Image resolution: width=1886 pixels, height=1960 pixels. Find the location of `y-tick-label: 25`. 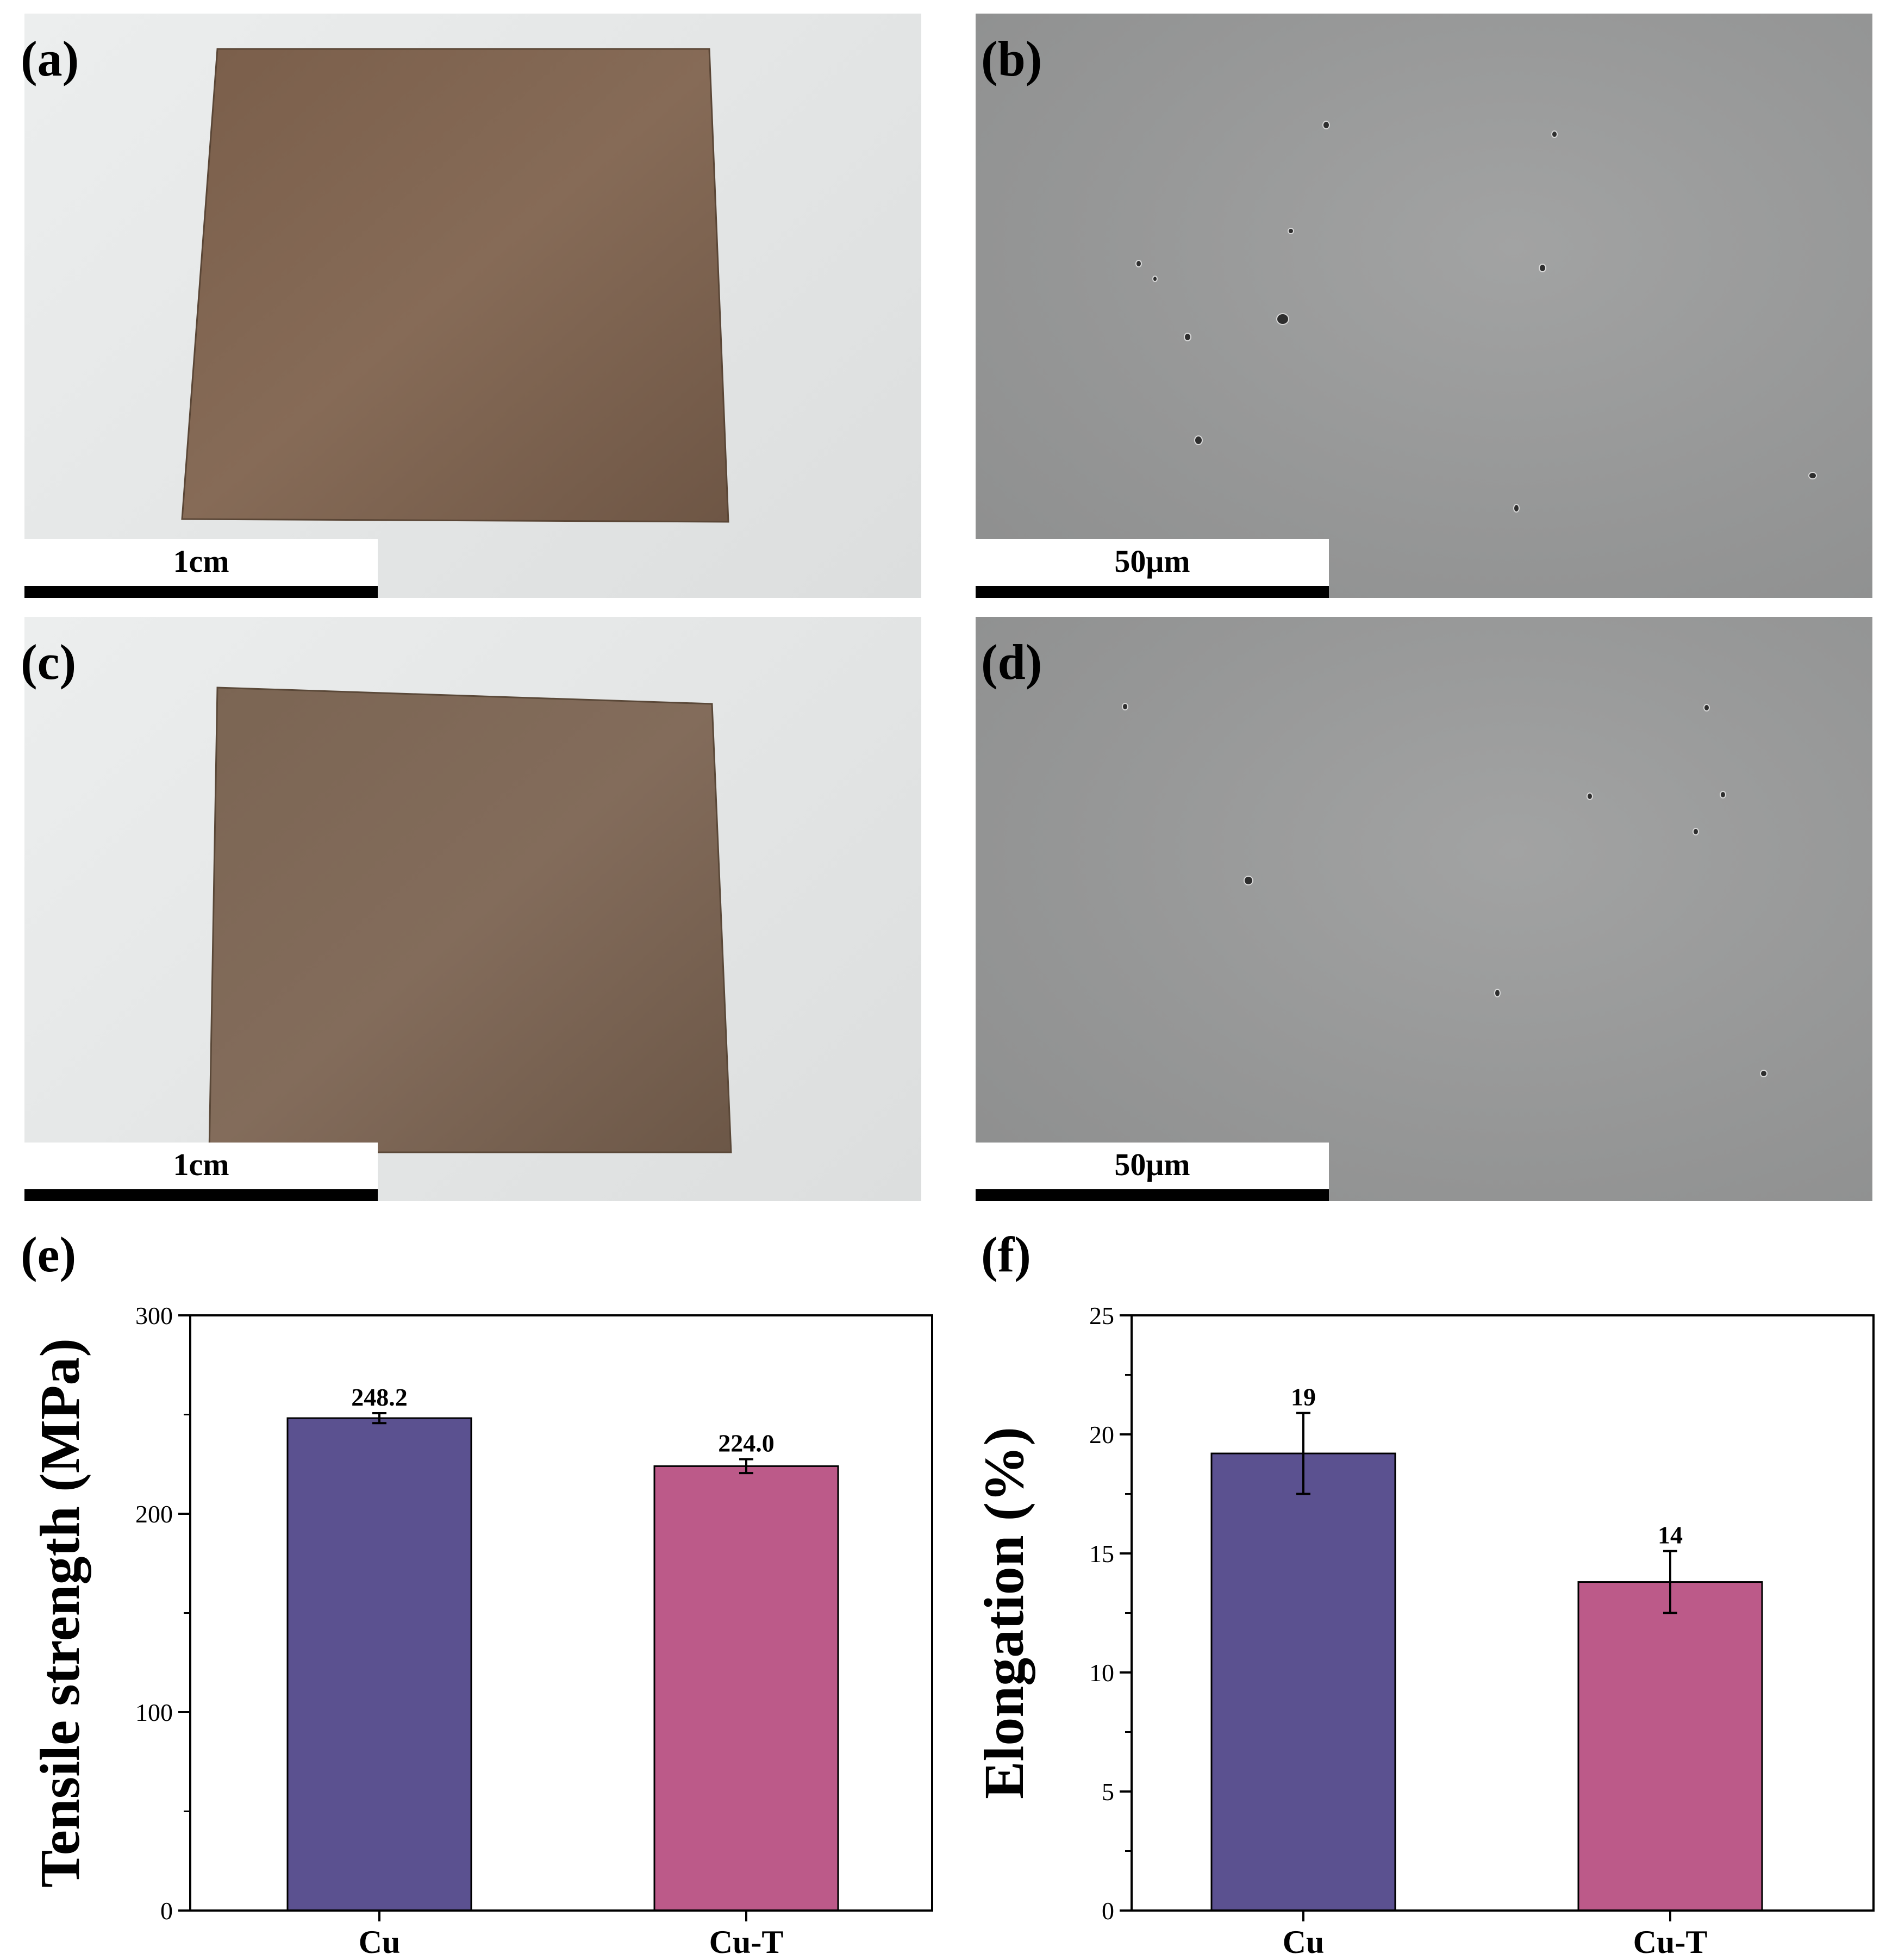

y-tick-label: 25 is located at coordinates (1101, 1315).